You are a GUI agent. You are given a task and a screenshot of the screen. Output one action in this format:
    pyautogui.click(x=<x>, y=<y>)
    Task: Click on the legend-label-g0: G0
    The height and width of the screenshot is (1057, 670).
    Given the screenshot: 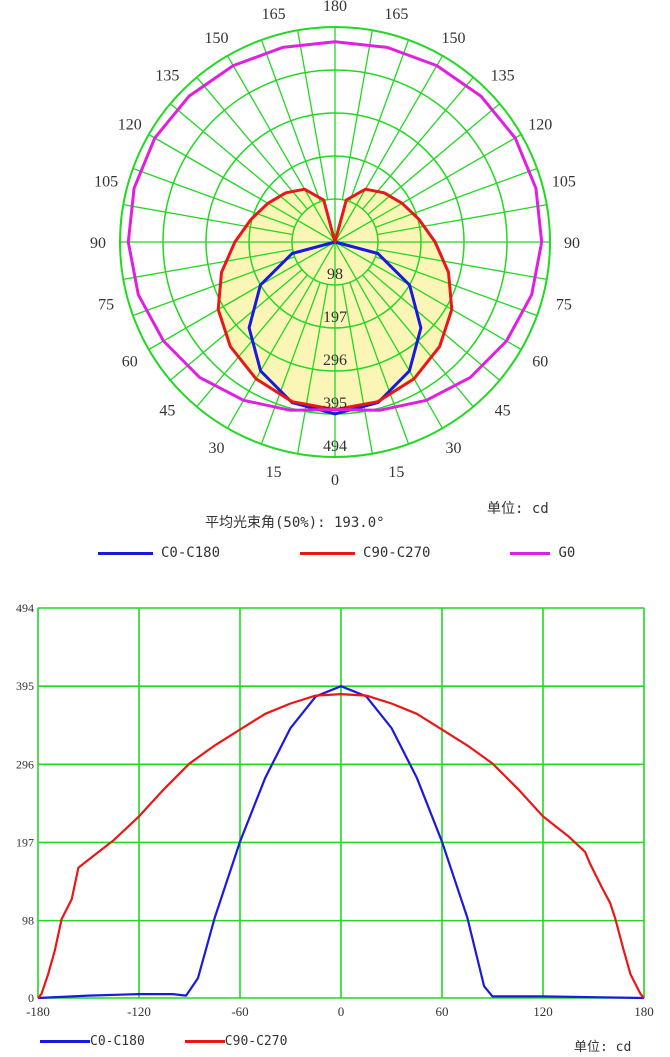 What is the action you would take?
    pyautogui.click(x=567, y=553)
    